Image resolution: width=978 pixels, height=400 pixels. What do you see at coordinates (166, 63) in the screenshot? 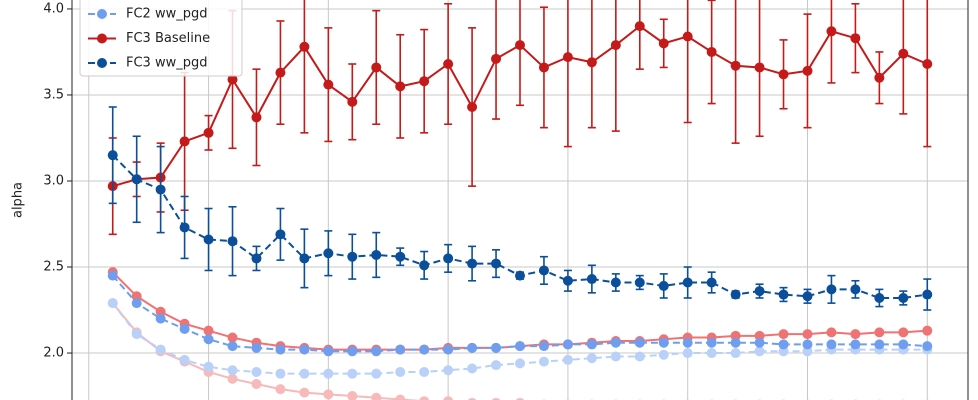
I see `legend-label: FC3 ww_pgd` at bounding box center [166, 63].